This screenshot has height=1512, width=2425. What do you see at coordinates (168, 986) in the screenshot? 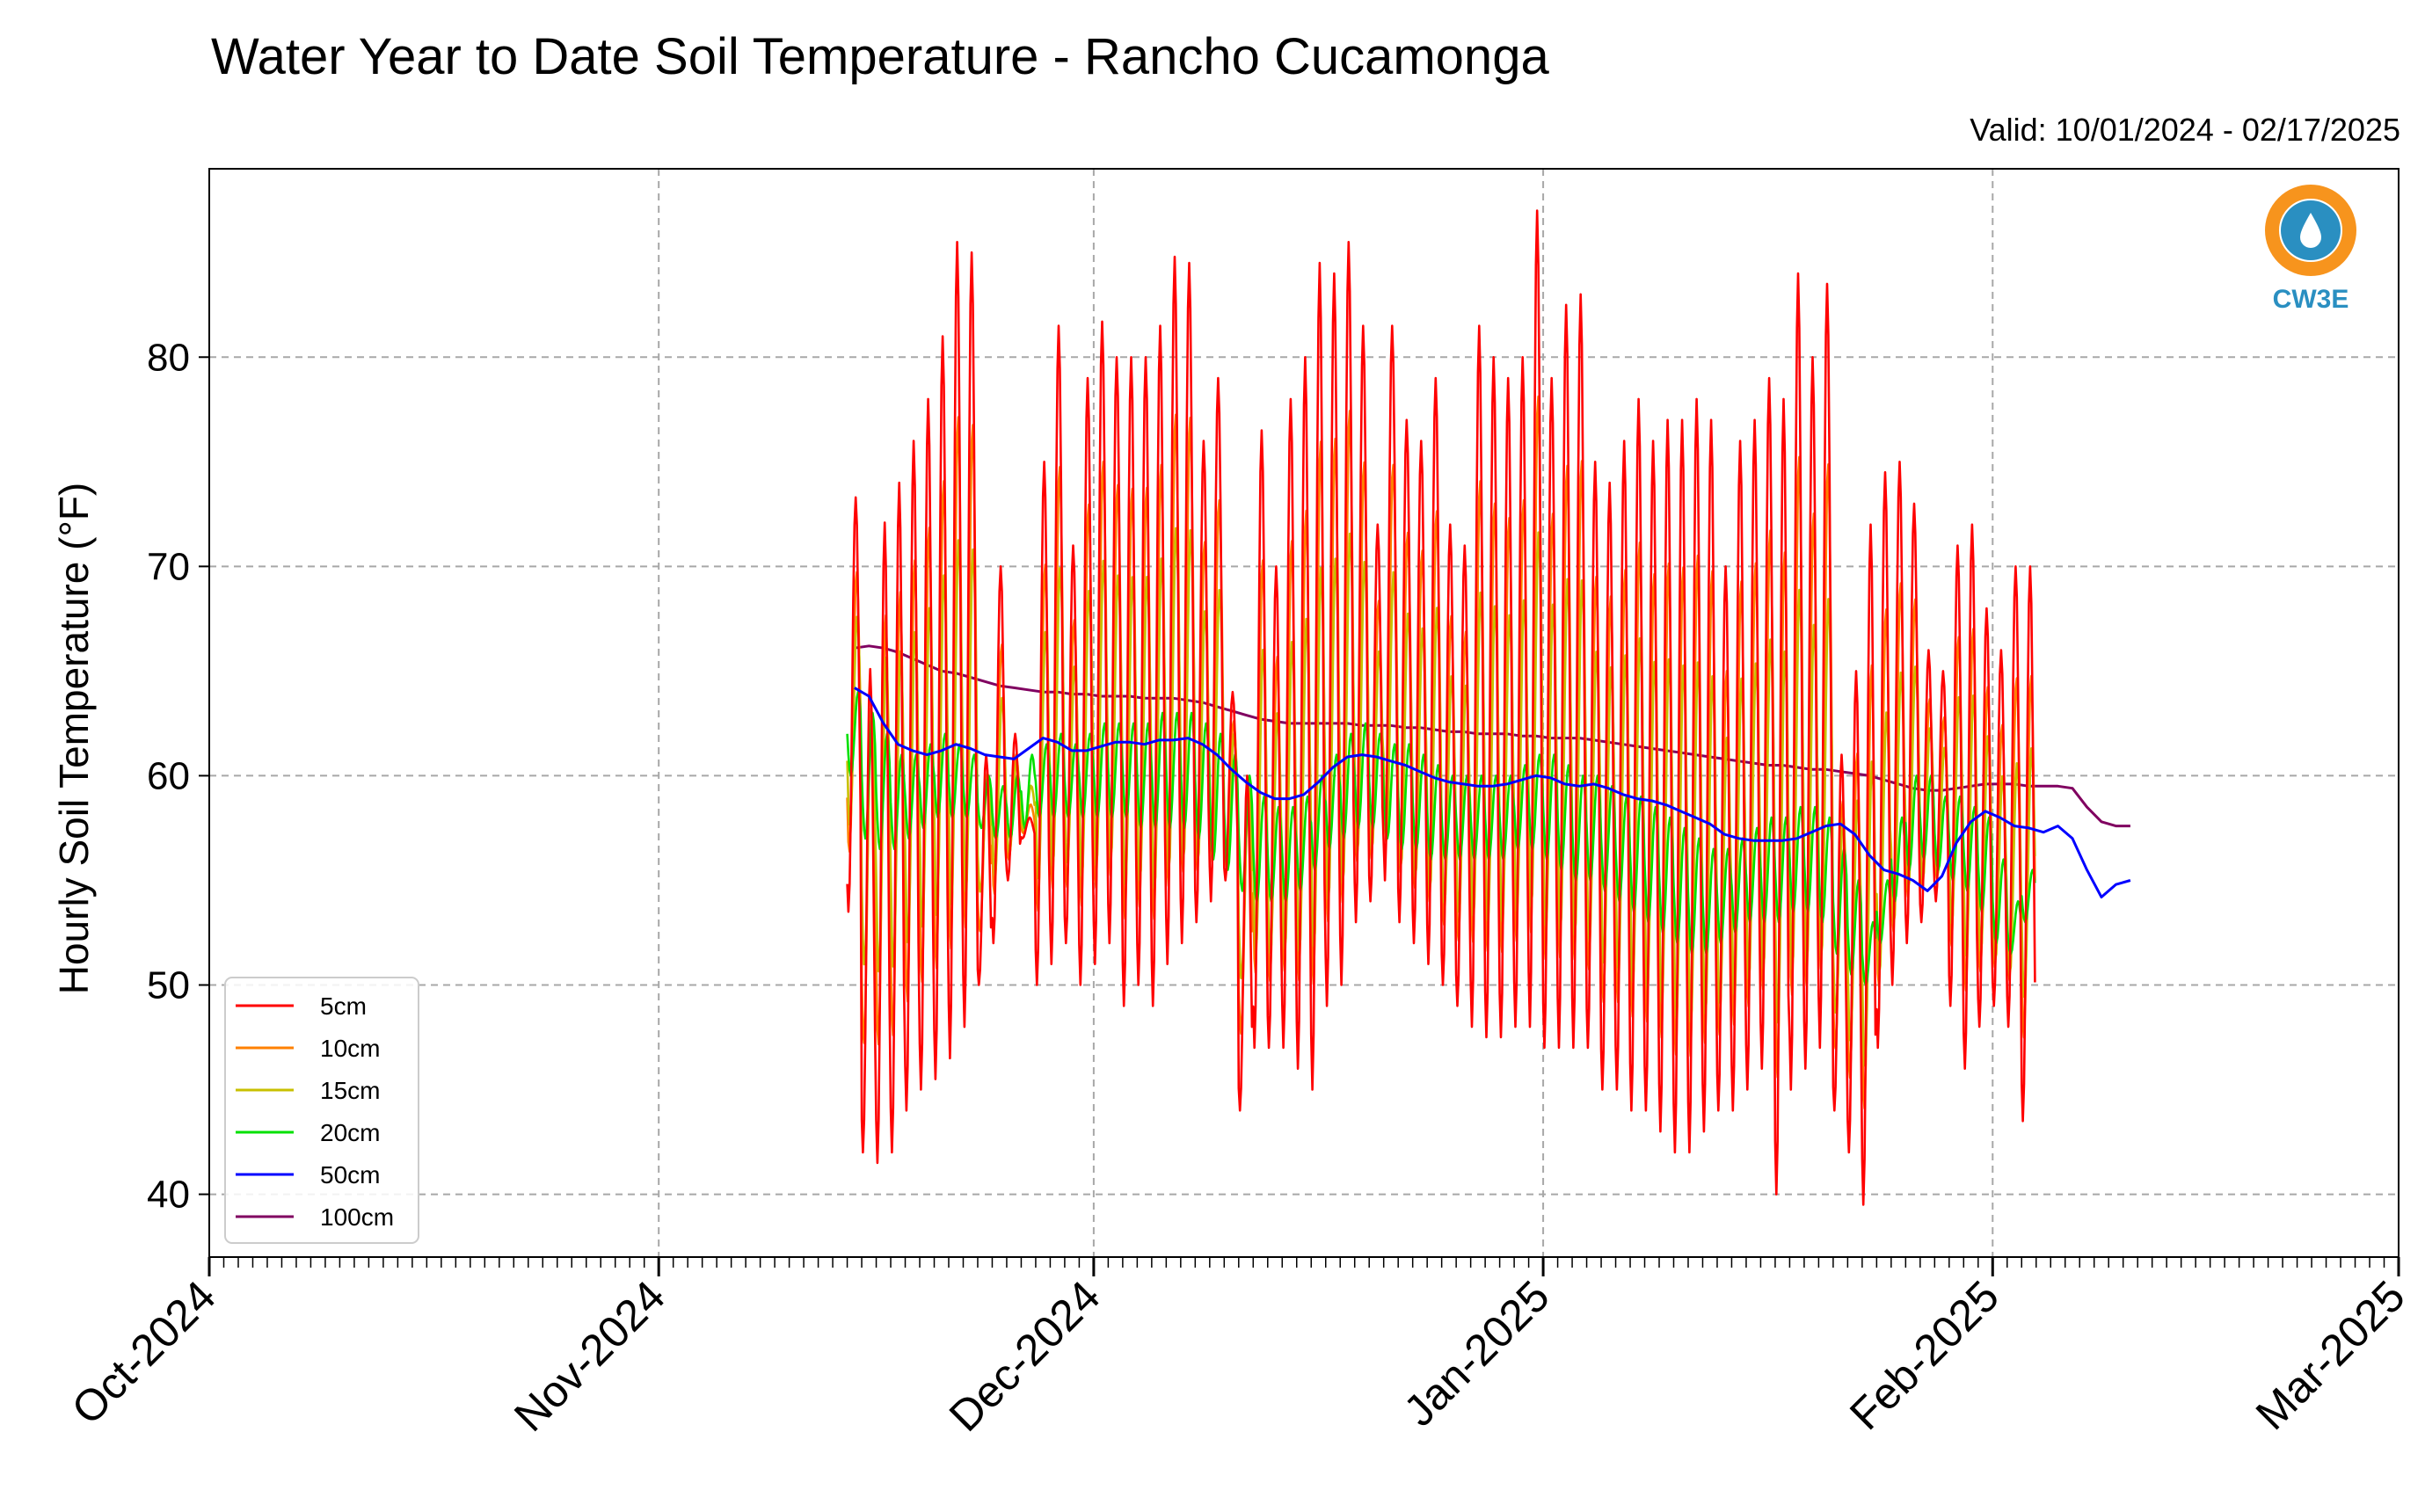
I see `y-tick-label: 50` at bounding box center [168, 986].